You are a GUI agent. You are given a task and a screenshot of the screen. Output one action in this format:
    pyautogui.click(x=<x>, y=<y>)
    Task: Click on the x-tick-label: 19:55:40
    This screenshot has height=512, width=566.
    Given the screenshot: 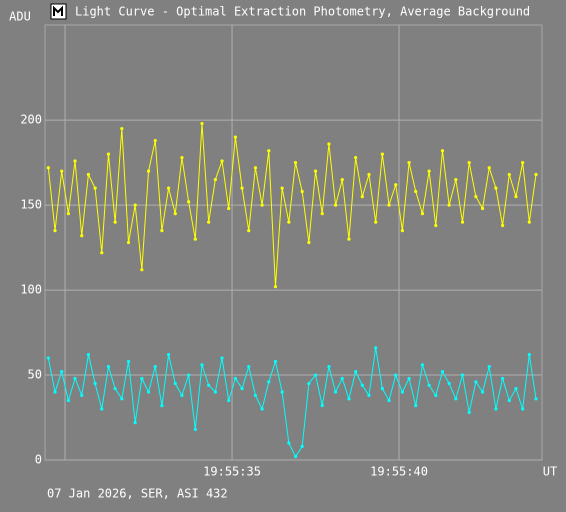 What is the action you would take?
    pyautogui.click(x=399, y=472)
    